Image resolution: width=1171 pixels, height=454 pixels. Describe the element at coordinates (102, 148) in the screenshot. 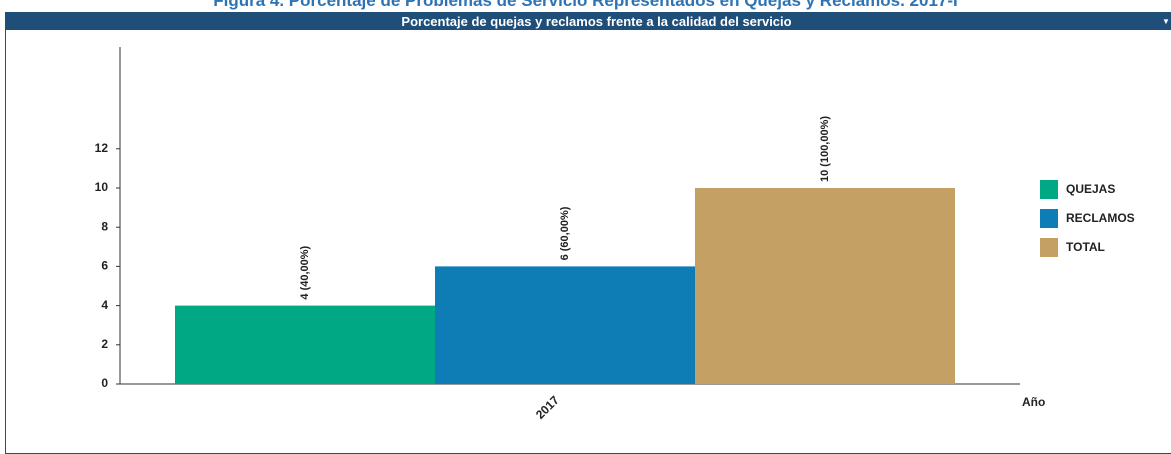

I see `y-tick-label: 12` at that location.